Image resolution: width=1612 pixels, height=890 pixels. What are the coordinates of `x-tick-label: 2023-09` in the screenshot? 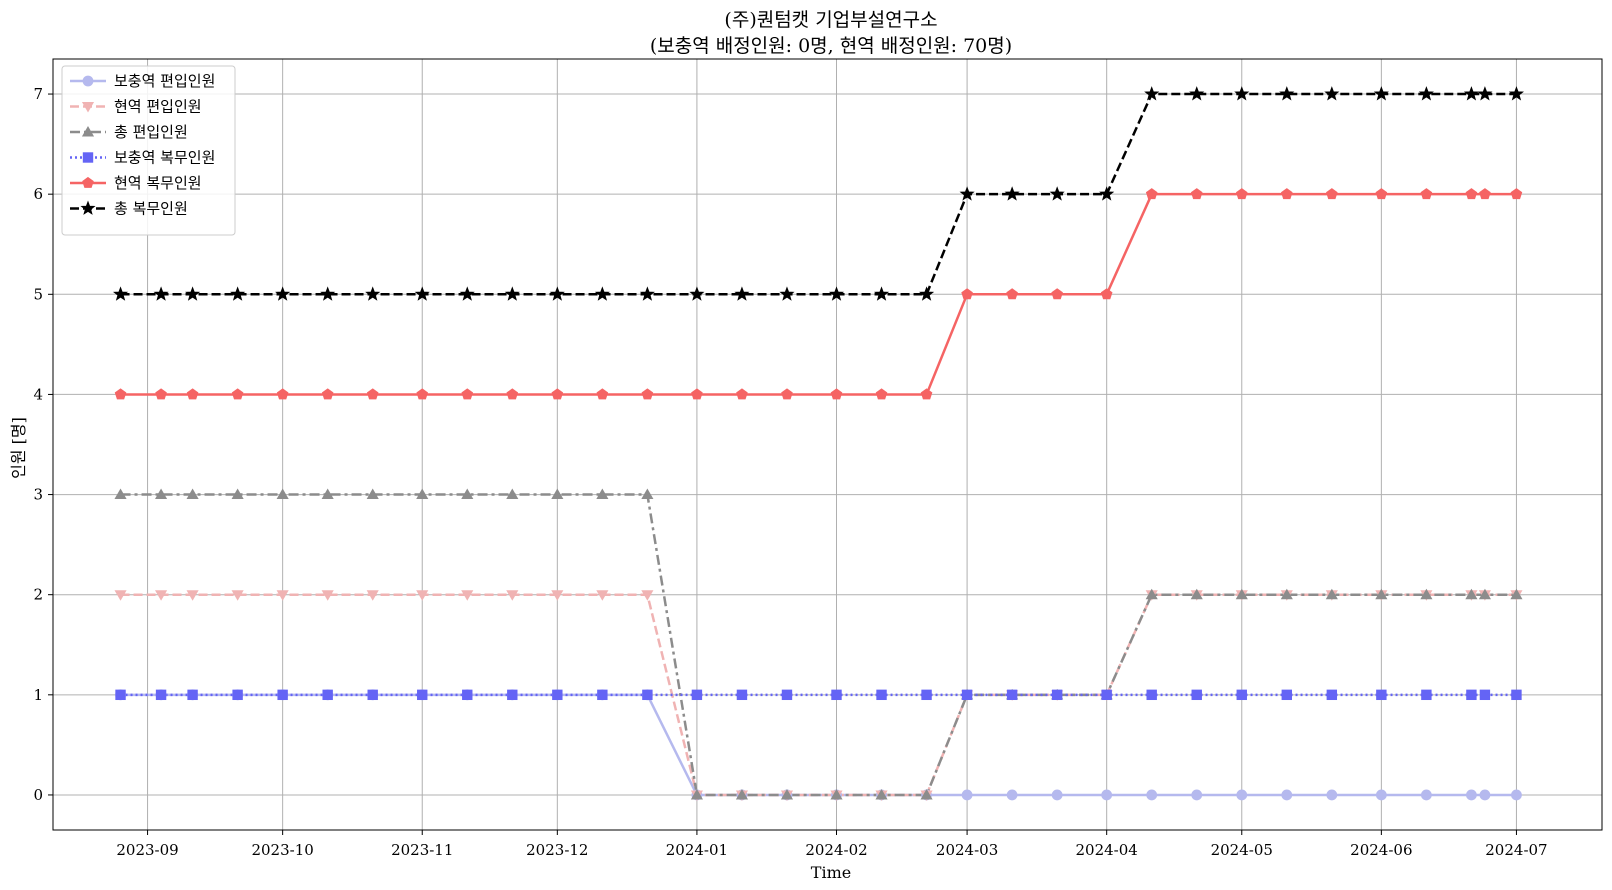 It's located at (147, 850).